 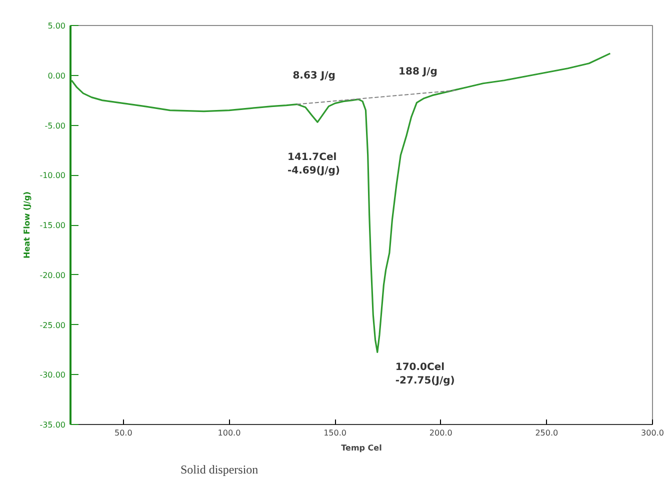 What do you see at coordinates (57, 75) in the screenshot?
I see `y-tick-label: 0.00` at bounding box center [57, 75].